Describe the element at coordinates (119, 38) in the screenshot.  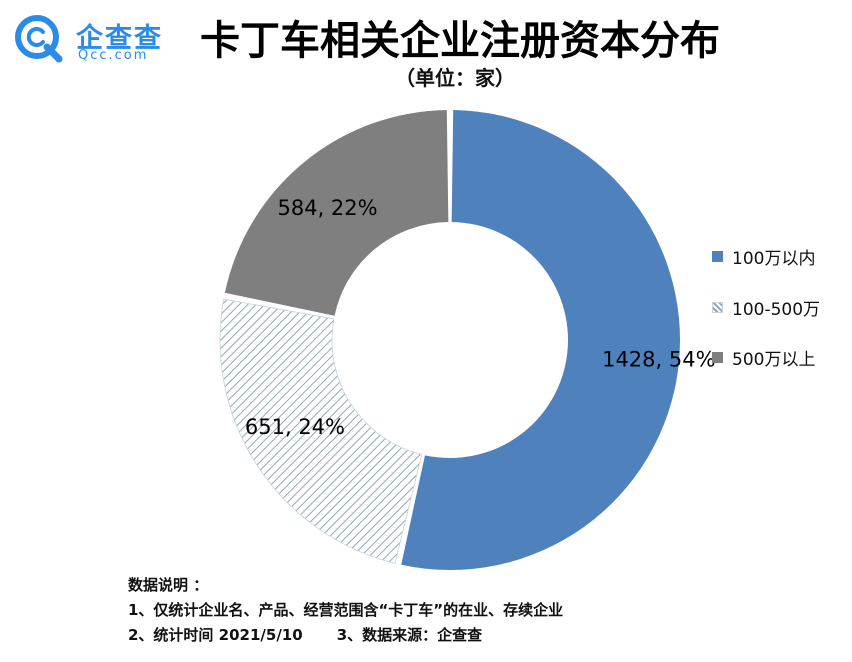
I see `brand-name-cn: 企查查` at that location.